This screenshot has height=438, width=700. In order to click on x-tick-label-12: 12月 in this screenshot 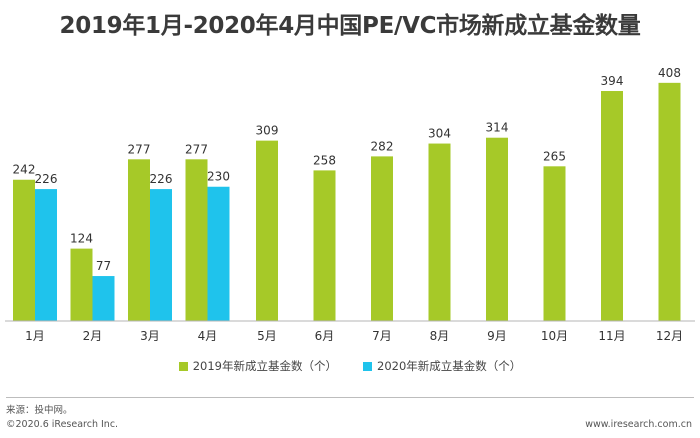, I will do `click(669, 336)`.